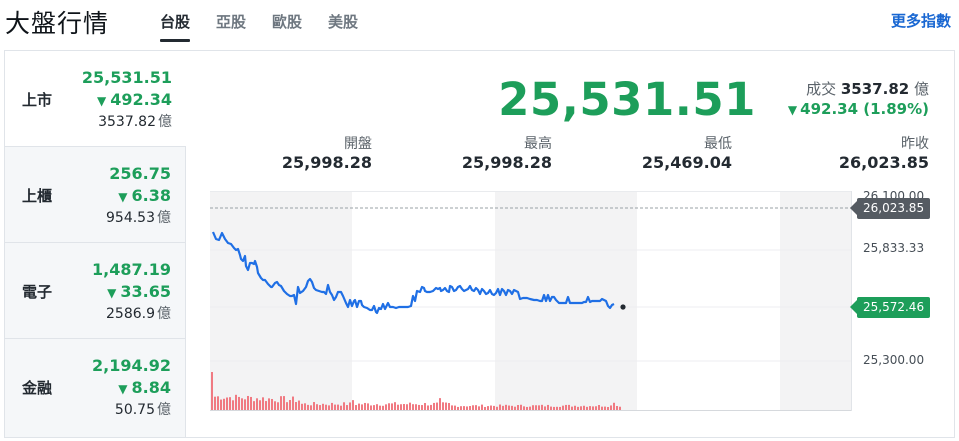 Image resolution: width=959 pixels, height=441 pixels. I want to click on last-point-marker, so click(623, 307).